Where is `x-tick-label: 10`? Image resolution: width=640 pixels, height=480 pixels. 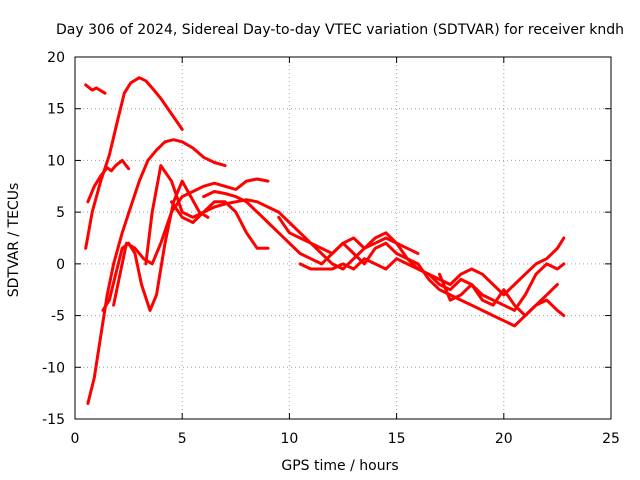 x-tick-label: 10 is located at coordinates (289, 439).